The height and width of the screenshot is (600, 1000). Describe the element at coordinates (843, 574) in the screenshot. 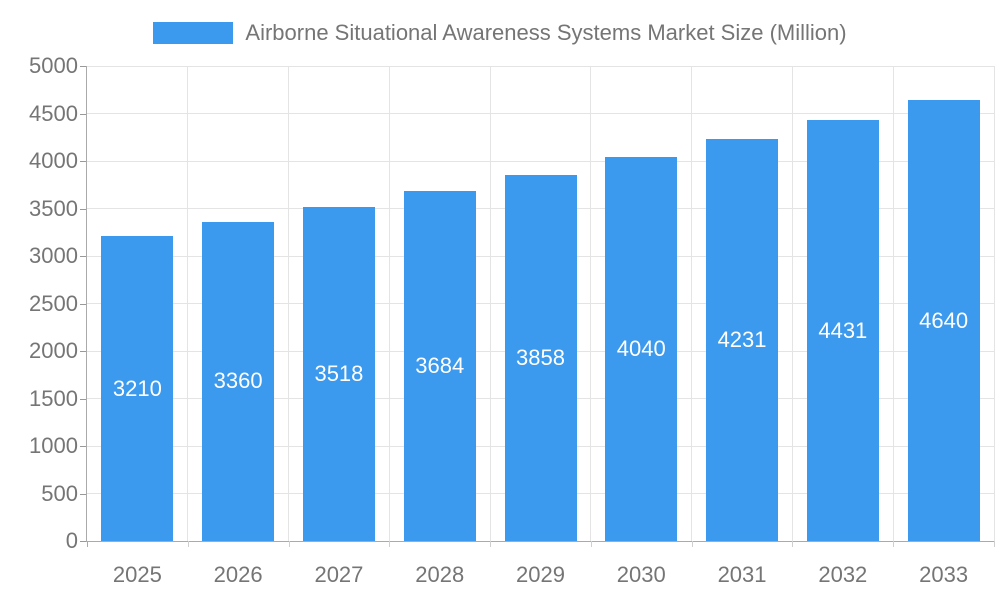

I see `x-axis-tick-label: 2032` at that location.